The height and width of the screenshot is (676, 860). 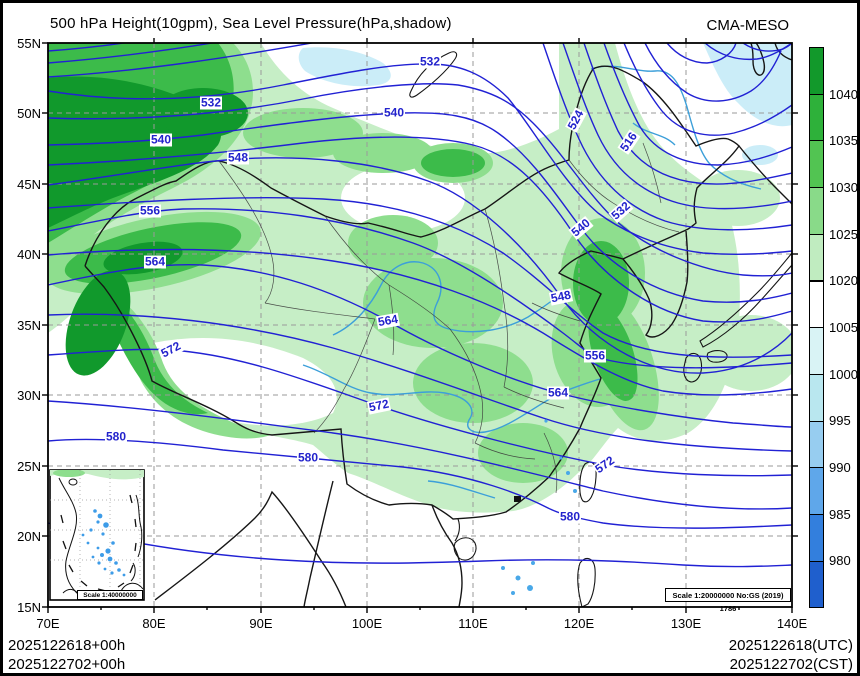 I want to click on map-scale-note: Scale 1:20000000 No:GS (2019) 1786, so click(x=728, y=600).